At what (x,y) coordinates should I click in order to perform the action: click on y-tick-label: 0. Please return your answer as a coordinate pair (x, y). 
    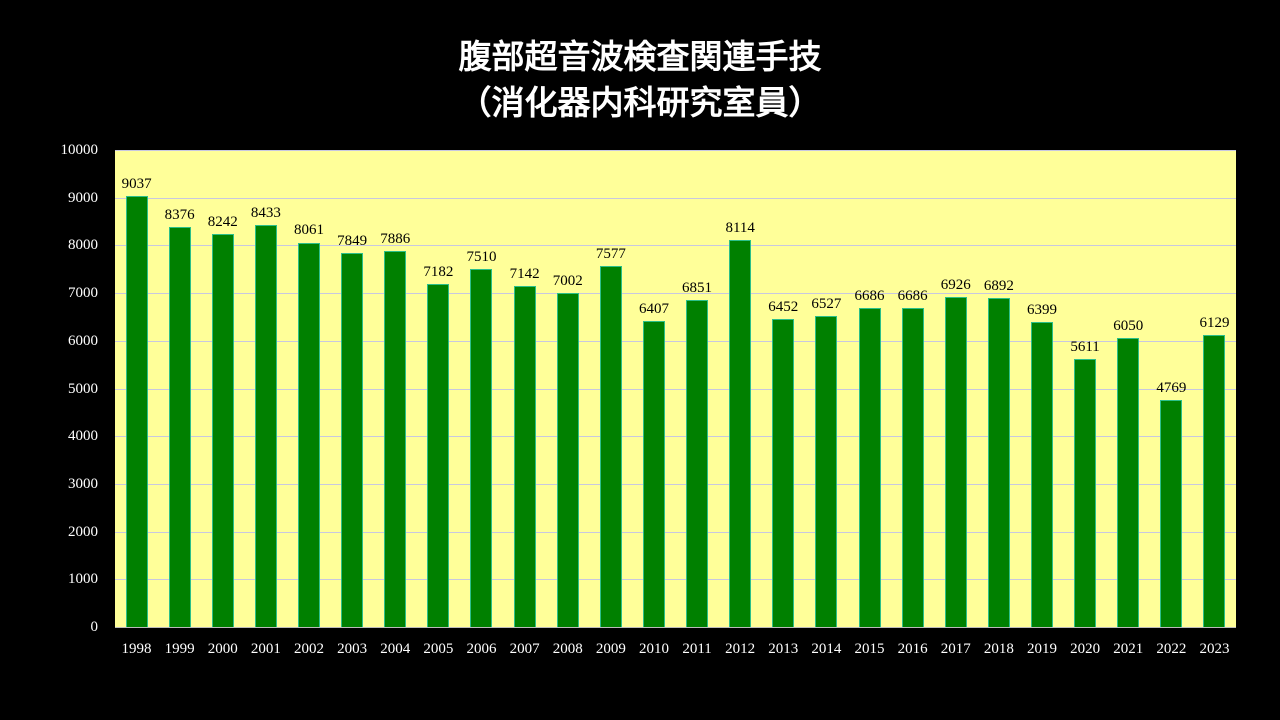
    Looking at the image, I should click on (94, 627).